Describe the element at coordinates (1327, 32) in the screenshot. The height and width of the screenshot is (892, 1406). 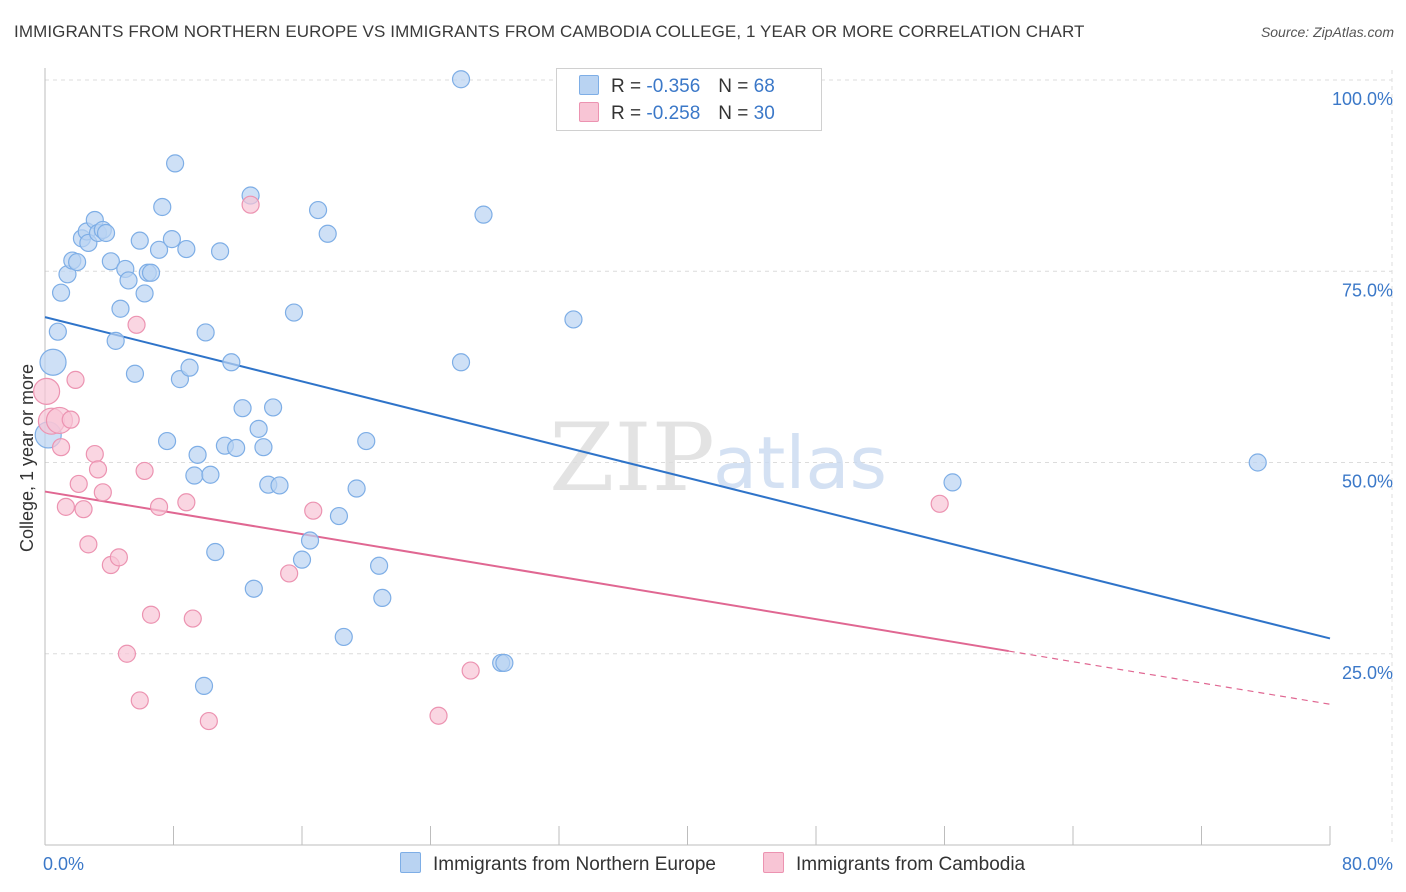
I see `chart-source: Source: ZipAtlas.com` at that location.